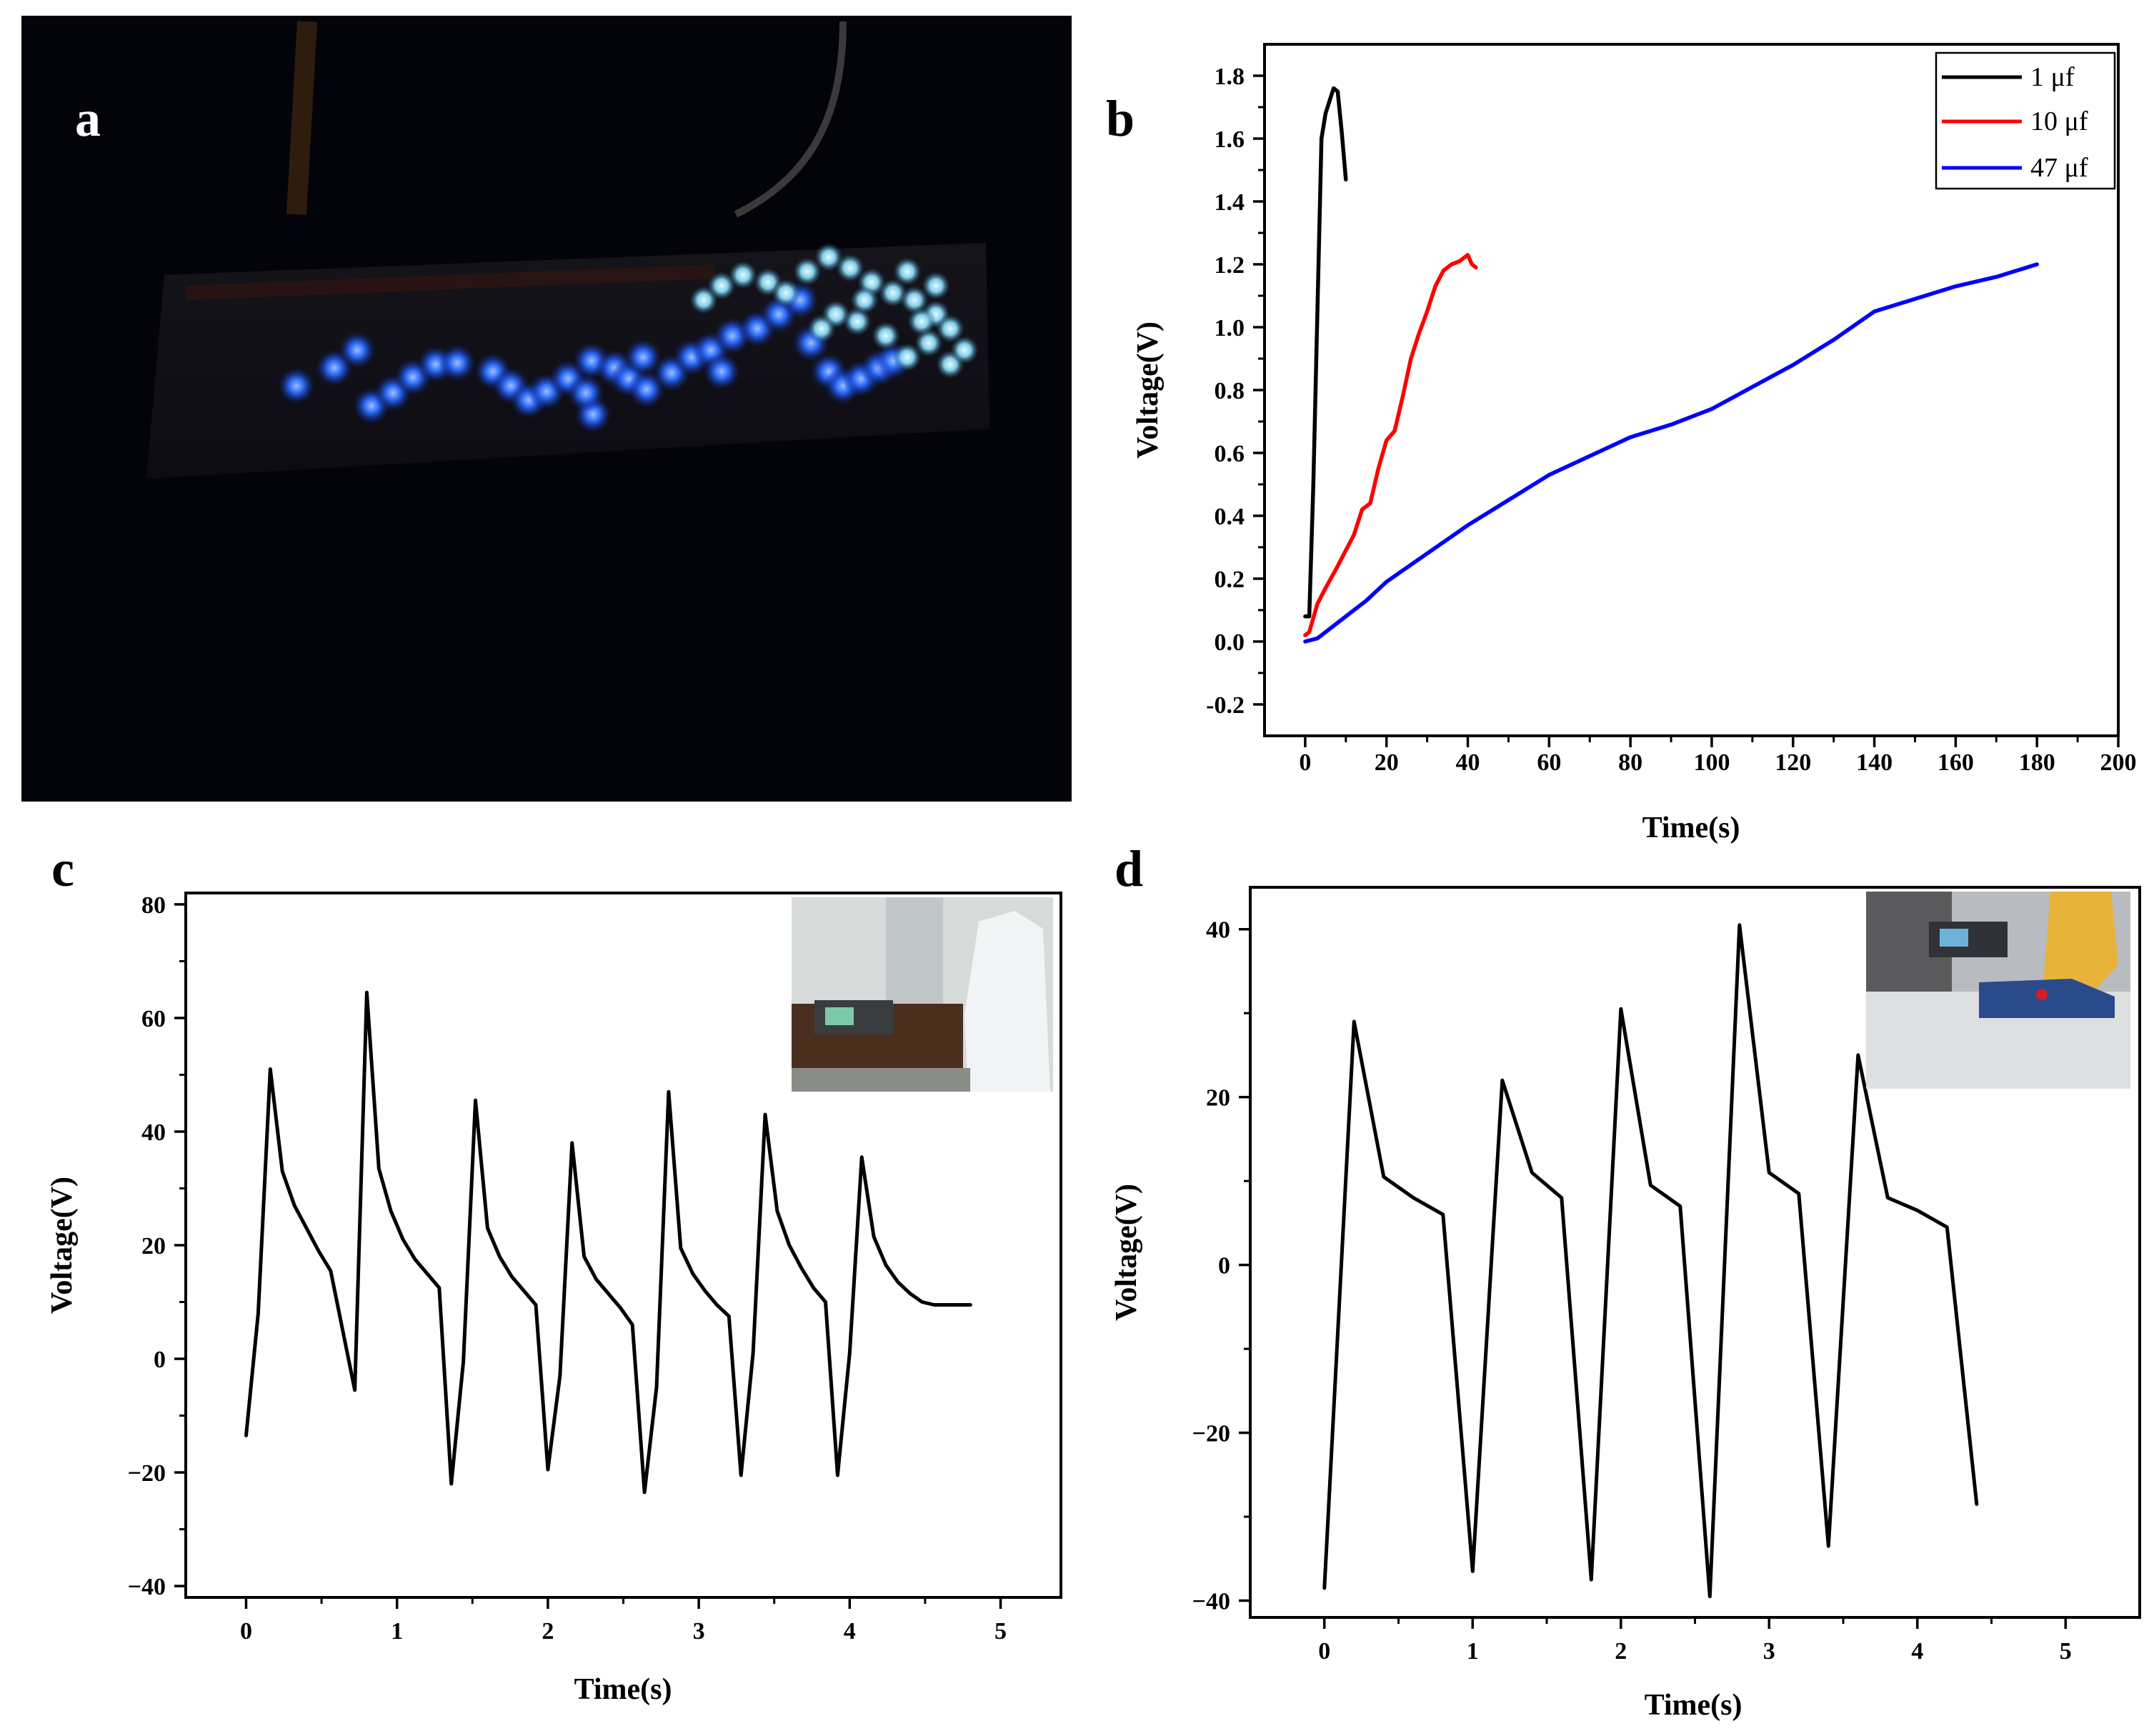  I want to click on panel-label-c: c, so click(62, 868).